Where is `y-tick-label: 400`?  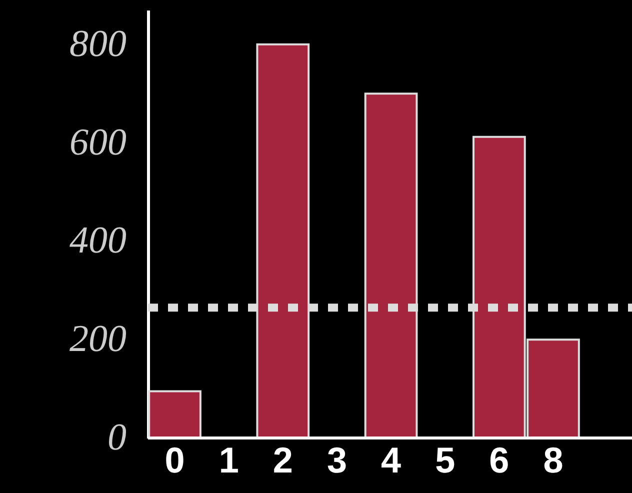 y-tick-label: 400 is located at coordinates (98, 241).